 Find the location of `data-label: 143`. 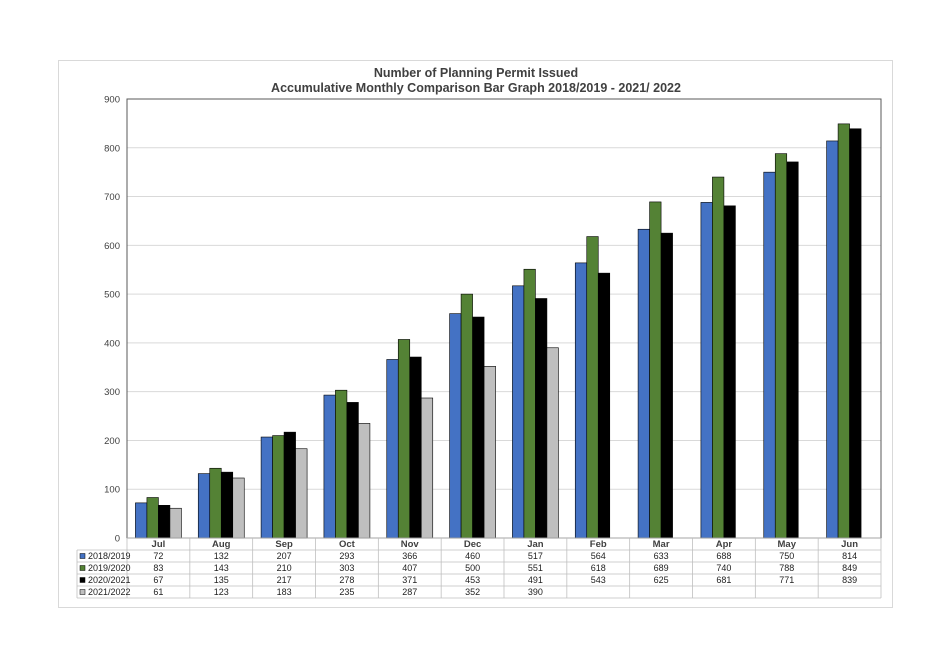

data-label: 143 is located at coordinates (221, 568).